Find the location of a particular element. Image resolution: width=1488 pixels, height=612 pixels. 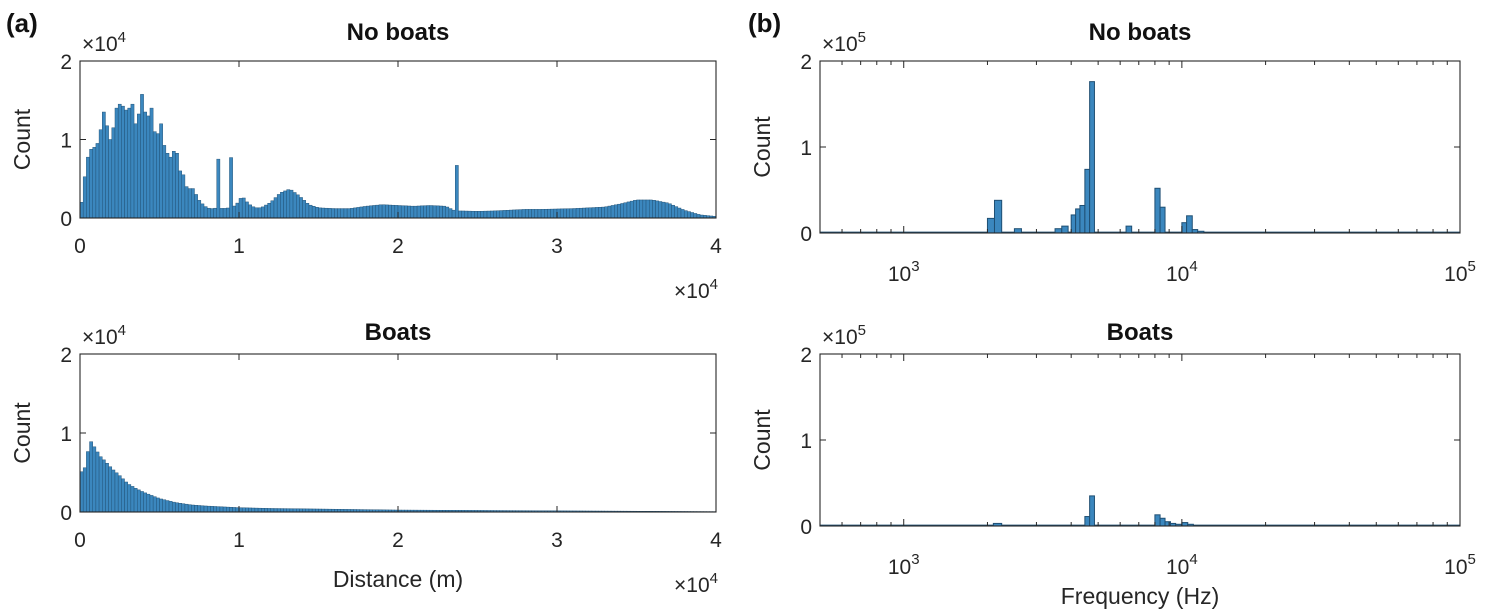

x-tick-label: 10⁴ is located at coordinates (1182, 272).